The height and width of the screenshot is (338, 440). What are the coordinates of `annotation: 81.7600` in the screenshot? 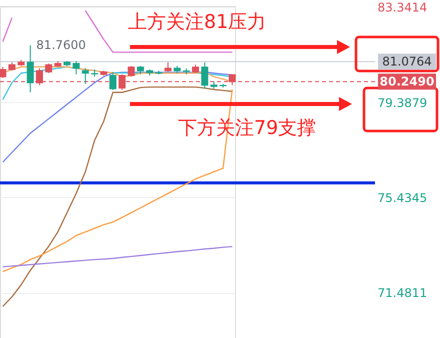 It's located at (61, 45).